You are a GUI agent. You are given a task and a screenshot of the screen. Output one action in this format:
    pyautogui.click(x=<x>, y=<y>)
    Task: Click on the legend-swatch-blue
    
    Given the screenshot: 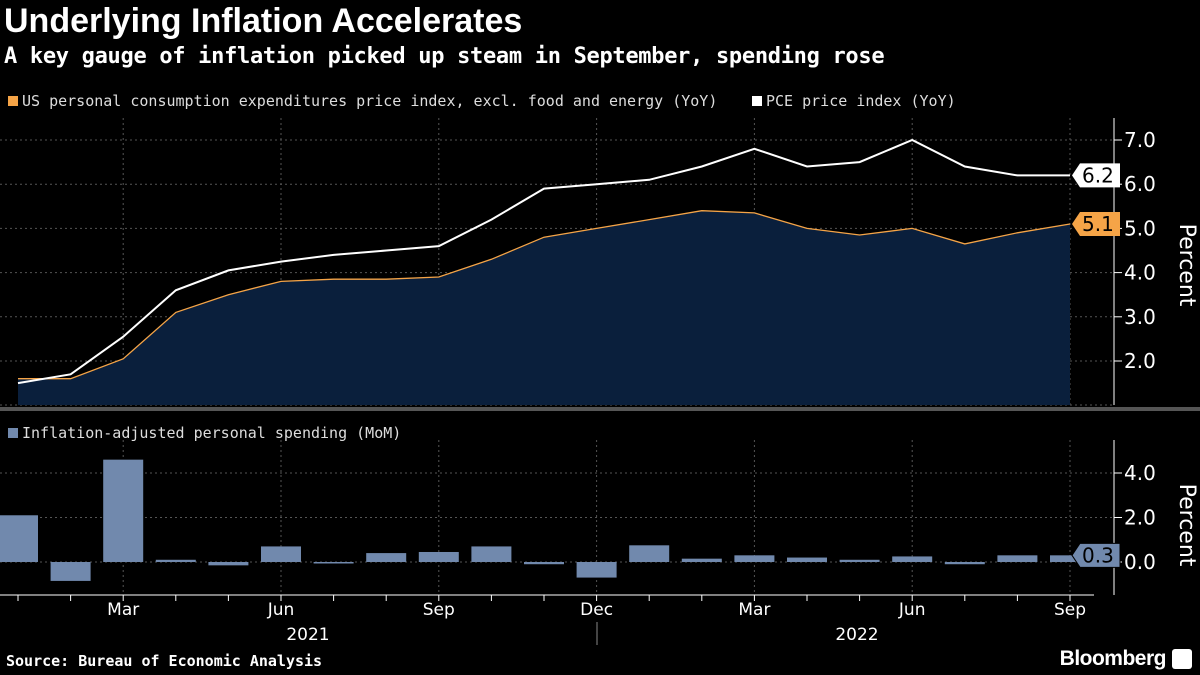 What is the action you would take?
    pyautogui.click(x=13, y=433)
    